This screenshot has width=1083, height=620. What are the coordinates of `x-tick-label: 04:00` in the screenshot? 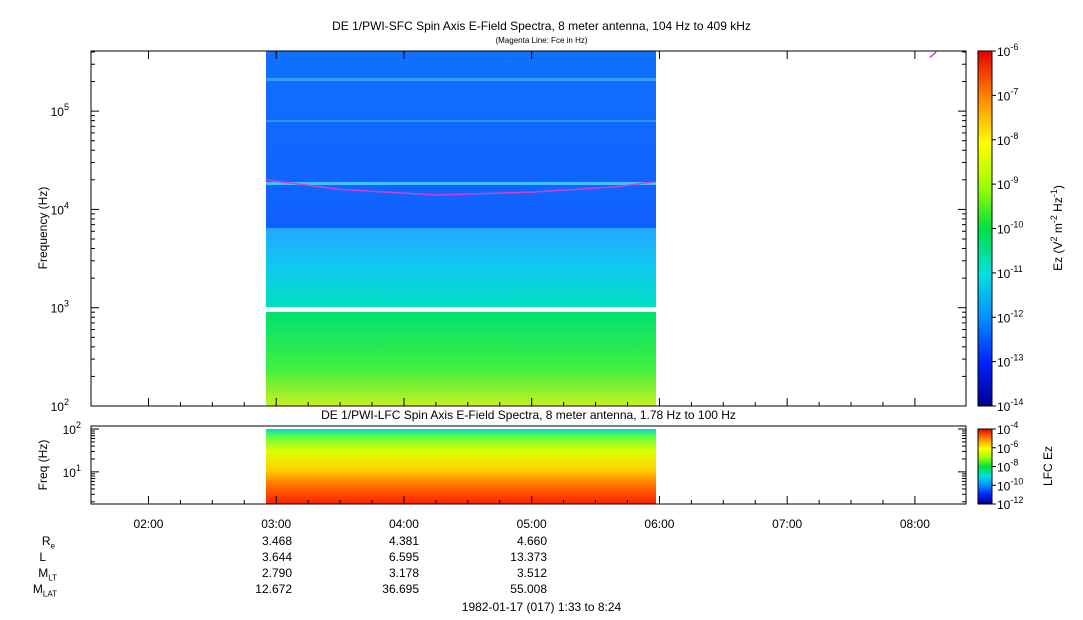 It's located at (404, 524).